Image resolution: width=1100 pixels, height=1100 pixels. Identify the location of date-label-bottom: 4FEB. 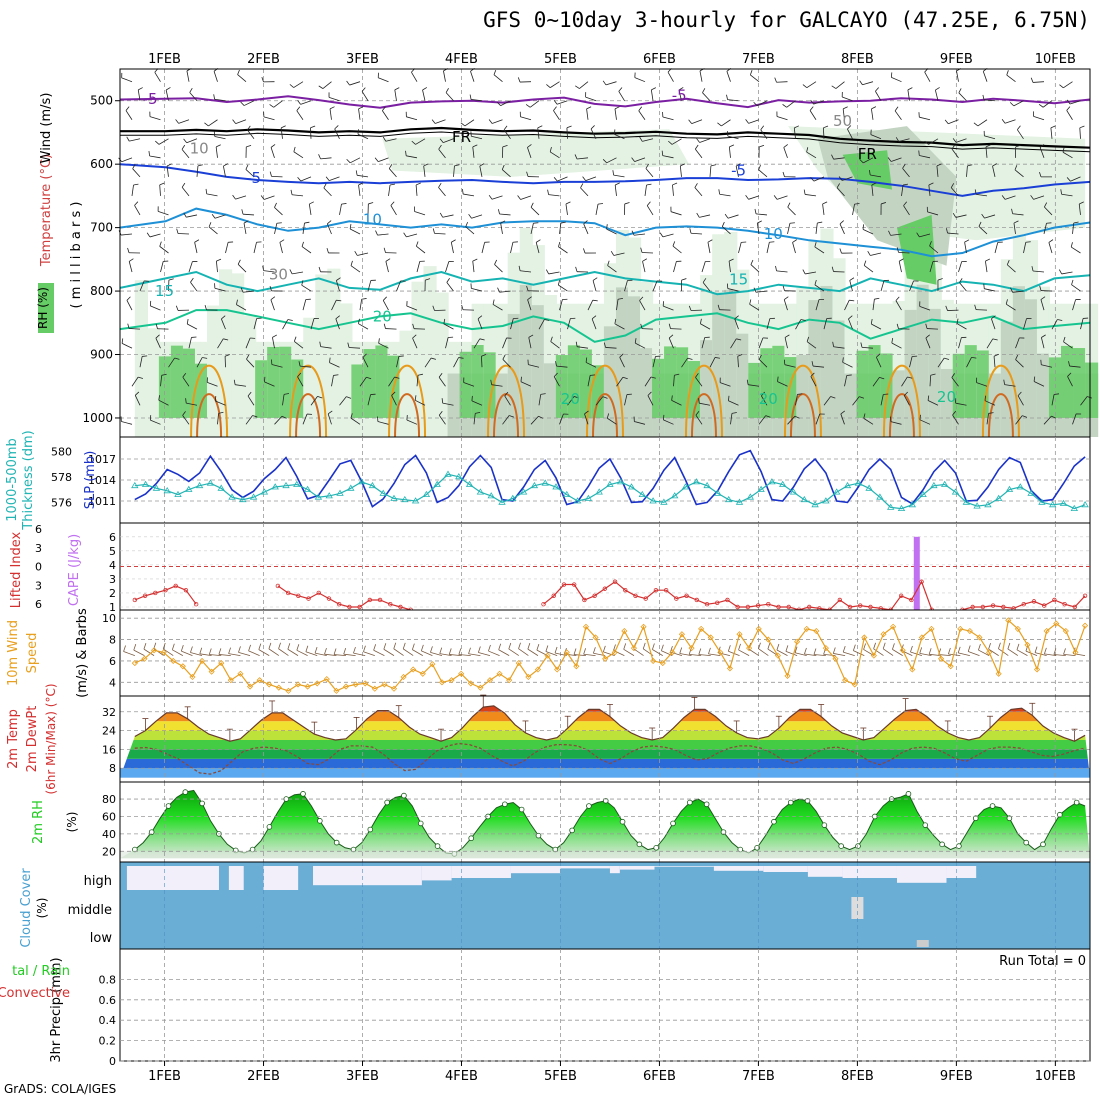
(461, 1076).